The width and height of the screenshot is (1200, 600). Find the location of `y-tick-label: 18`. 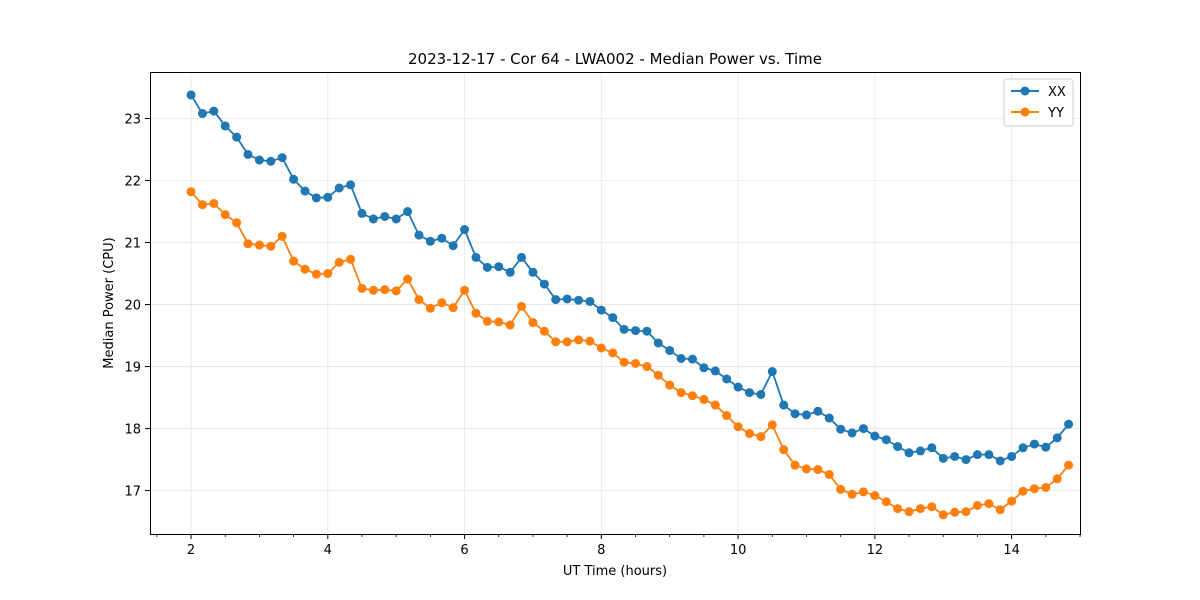

y-tick-label: 18 is located at coordinates (132, 430).